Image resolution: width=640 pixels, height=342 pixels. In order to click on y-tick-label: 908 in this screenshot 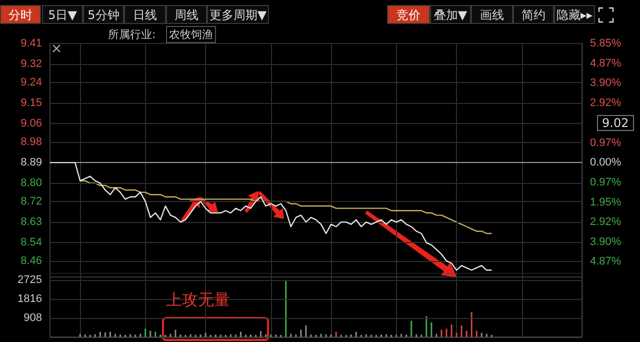, I will do `click(33, 318)`.